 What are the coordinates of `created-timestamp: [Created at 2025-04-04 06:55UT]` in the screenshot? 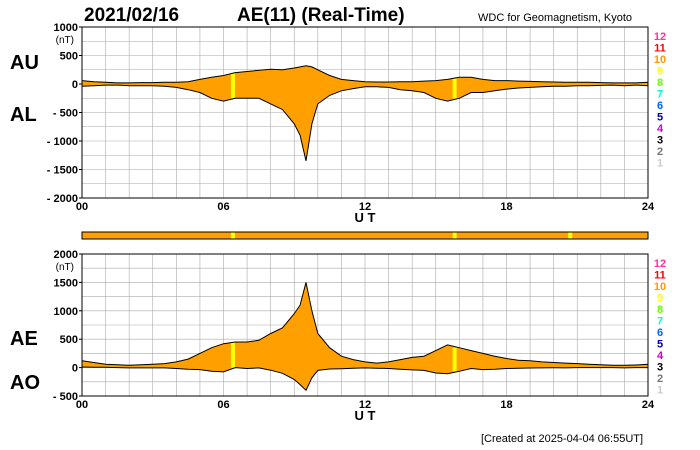 It's located at (562, 439).